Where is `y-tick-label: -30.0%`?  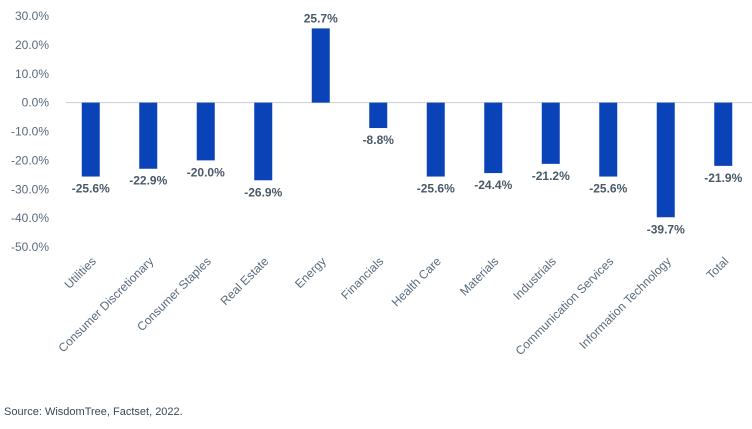 y-tick-label: -30.0% is located at coordinates (30, 189).